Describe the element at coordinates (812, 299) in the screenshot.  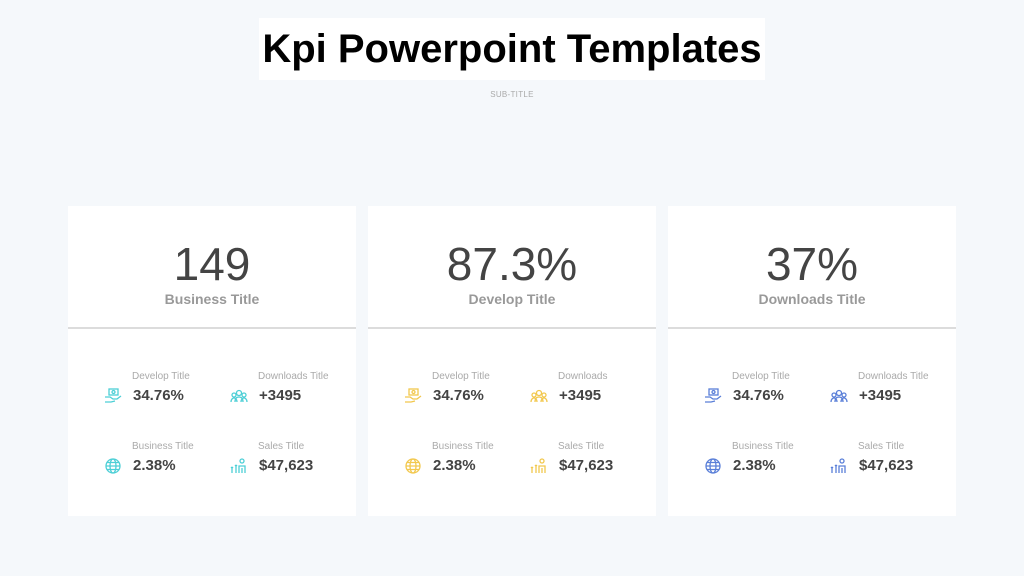
I see `kpi-label: Downloads Title` at that location.